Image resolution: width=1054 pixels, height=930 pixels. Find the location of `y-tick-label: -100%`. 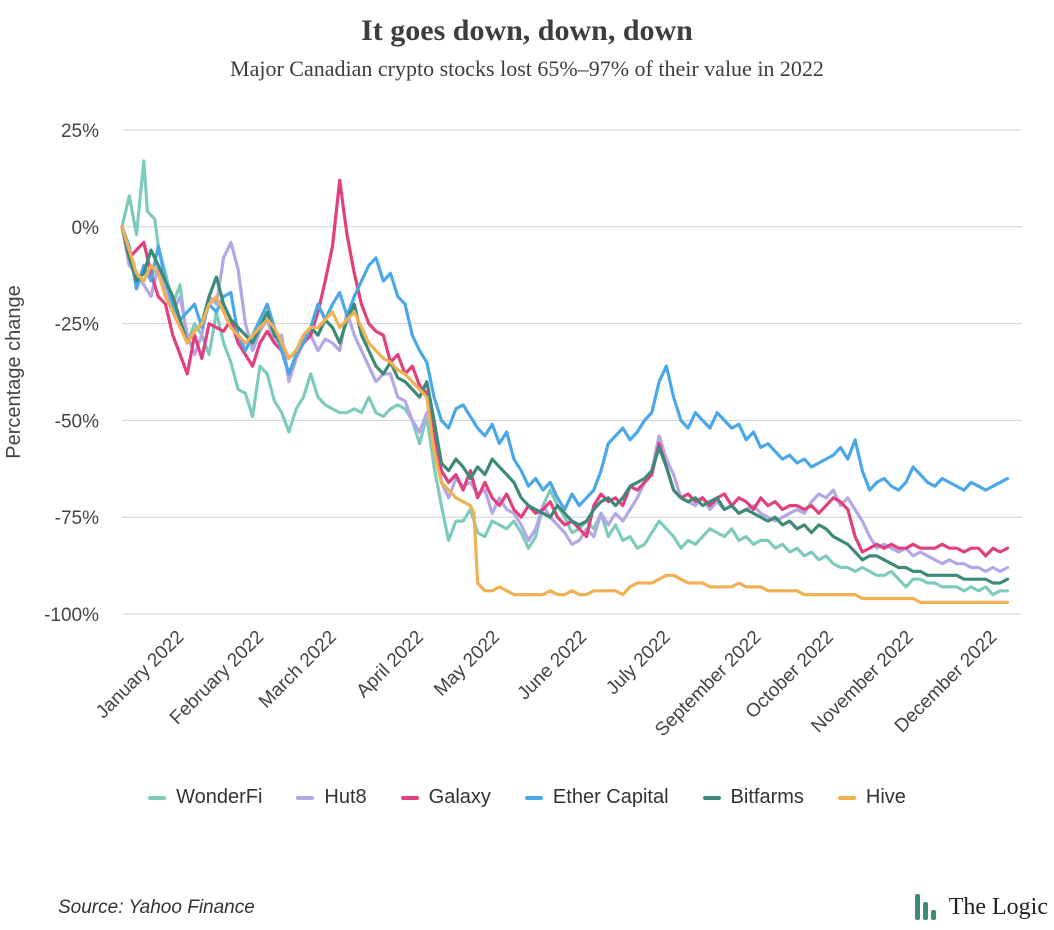

y-tick-label: -100% is located at coordinates (71, 615).